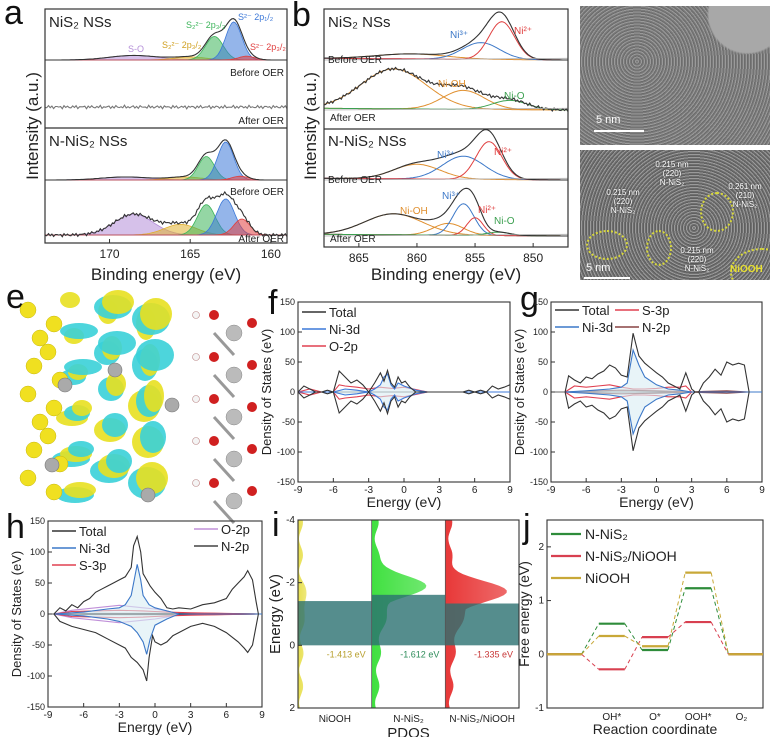 This screenshot has width=776, height=737. Describe the element at coordinates (519, 392) in the screenshot. I see `g-ylabel: Density of States (eV)` at that location.